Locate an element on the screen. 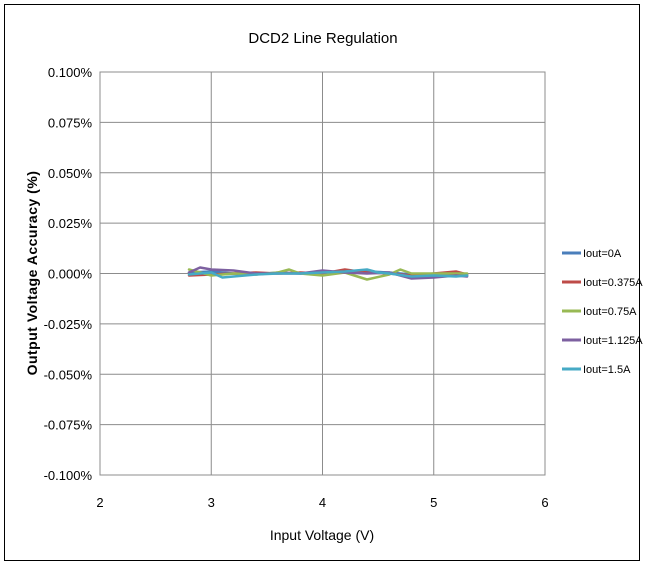  x-tick-label: 4 is located at coordinates (322, 502).